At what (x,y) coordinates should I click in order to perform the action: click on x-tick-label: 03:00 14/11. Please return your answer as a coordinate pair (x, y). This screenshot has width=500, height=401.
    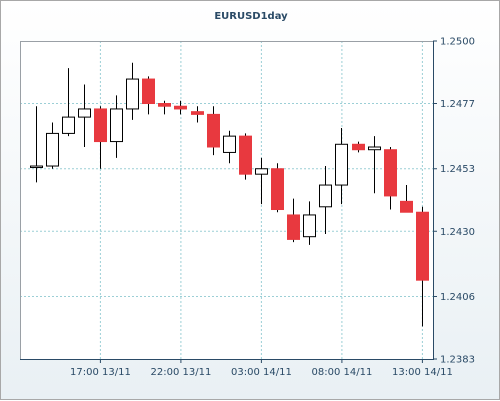
    Looking at the image, I should click on (261, 372).